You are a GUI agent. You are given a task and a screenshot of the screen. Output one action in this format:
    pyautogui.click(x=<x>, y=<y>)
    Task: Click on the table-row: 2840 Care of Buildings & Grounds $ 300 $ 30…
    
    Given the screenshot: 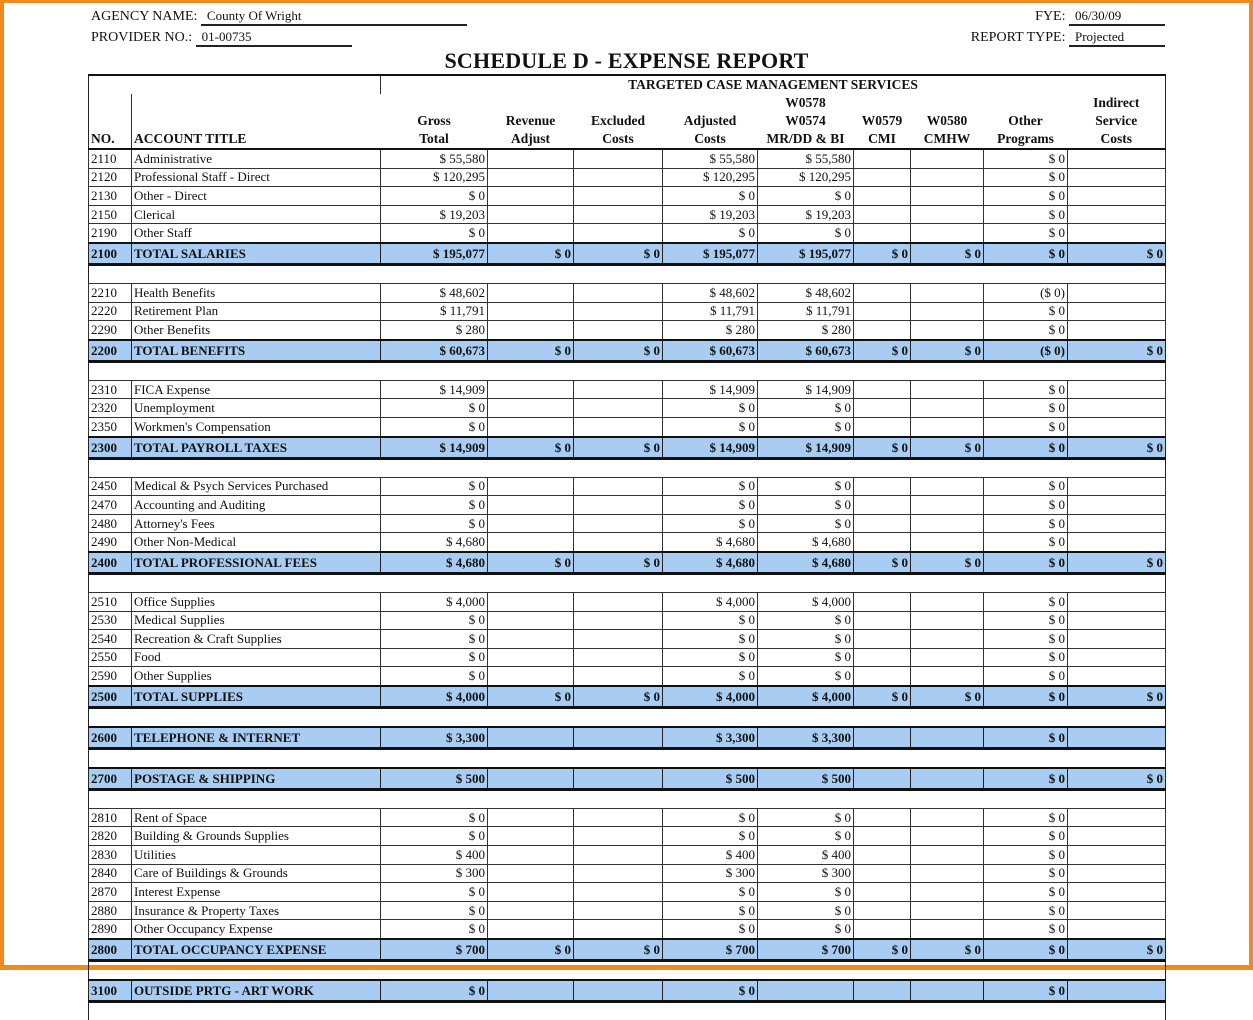 What is the action you would take?
    pyautogui.click(x=627, y=873)
    